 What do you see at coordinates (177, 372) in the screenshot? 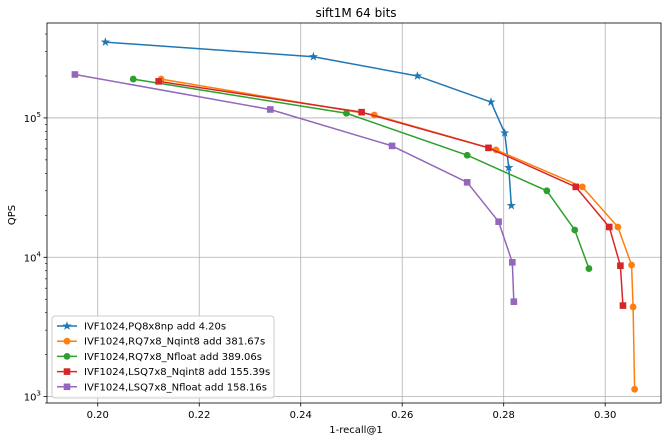
I see `legend-label: IVF1024,LSQ7x8_Nqint8 add 155.39s` at bounding box center [177, 372].